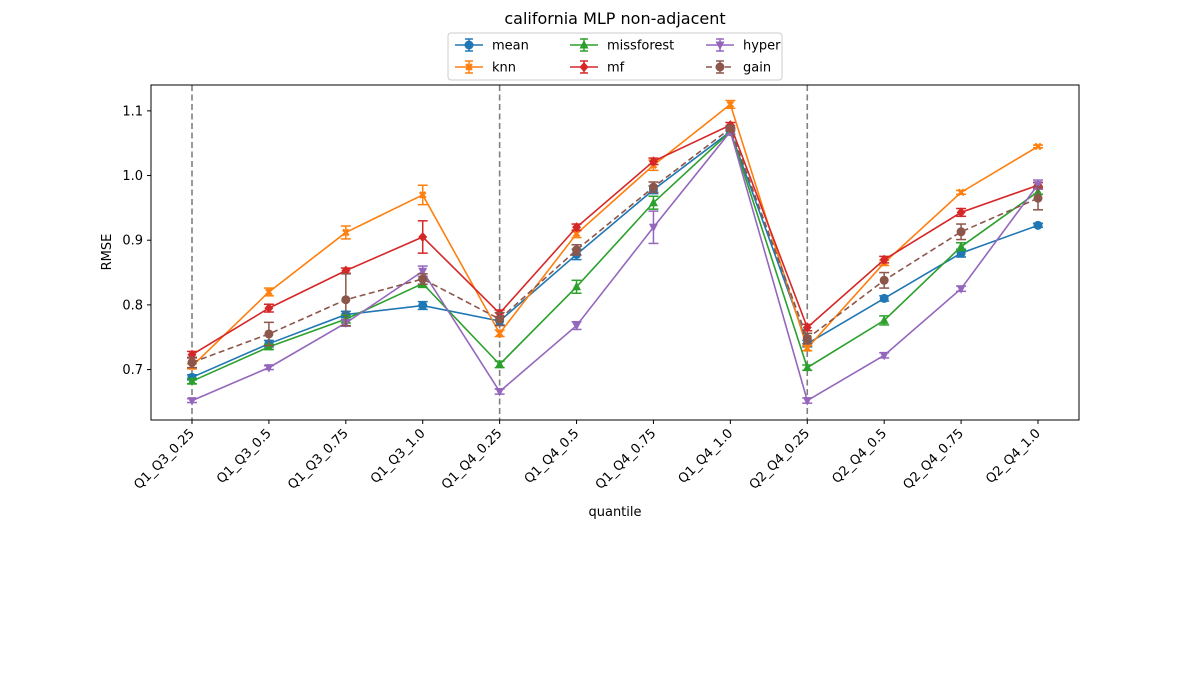 The height and width of the screenshot is (700, 1200). What do you see at coordinates (132, 370) in the screenshot?
I see `y-tick-label: 0.7` at bounding box center [132, 370].